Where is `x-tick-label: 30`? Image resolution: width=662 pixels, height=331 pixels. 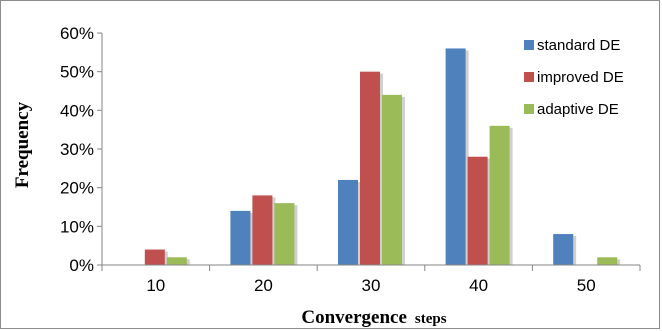 x-tick-label: 30 is located at coordinates (371, 285).